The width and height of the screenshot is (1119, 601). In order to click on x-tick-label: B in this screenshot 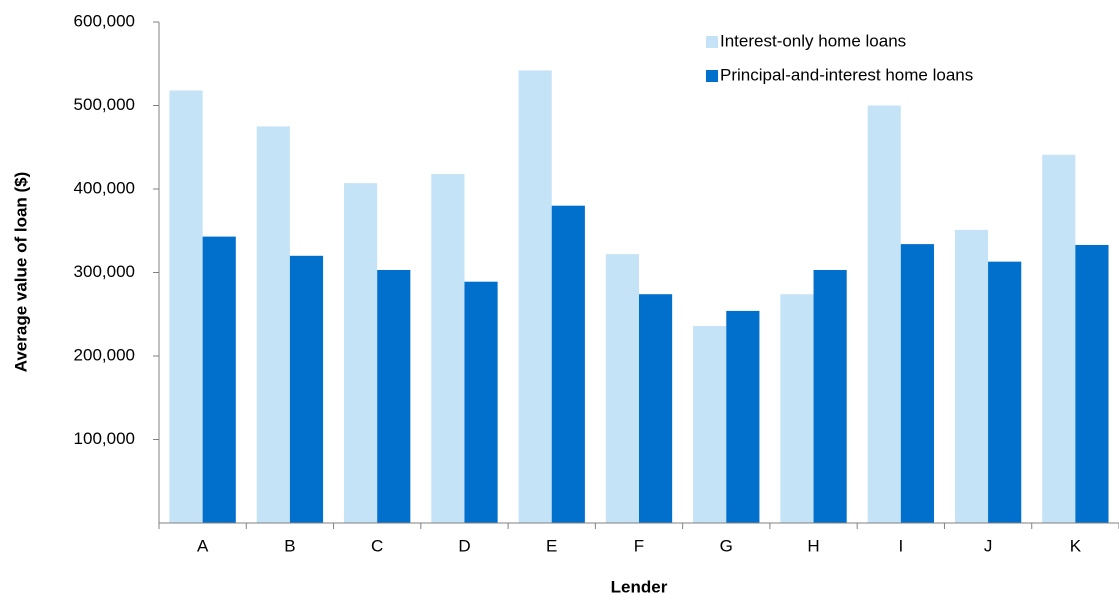, I will do `click(289, 545)`.